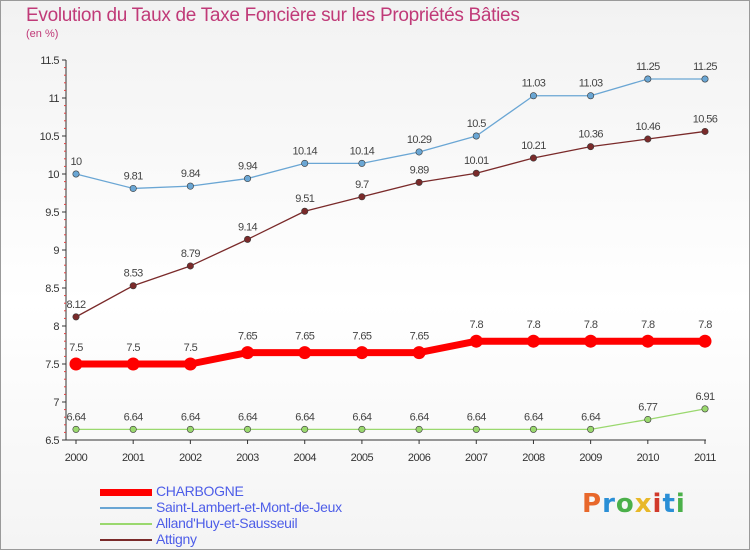  Describe the element at coordinates (534, 84) in the screenshot. I see `data-label: 11.03` at that location.